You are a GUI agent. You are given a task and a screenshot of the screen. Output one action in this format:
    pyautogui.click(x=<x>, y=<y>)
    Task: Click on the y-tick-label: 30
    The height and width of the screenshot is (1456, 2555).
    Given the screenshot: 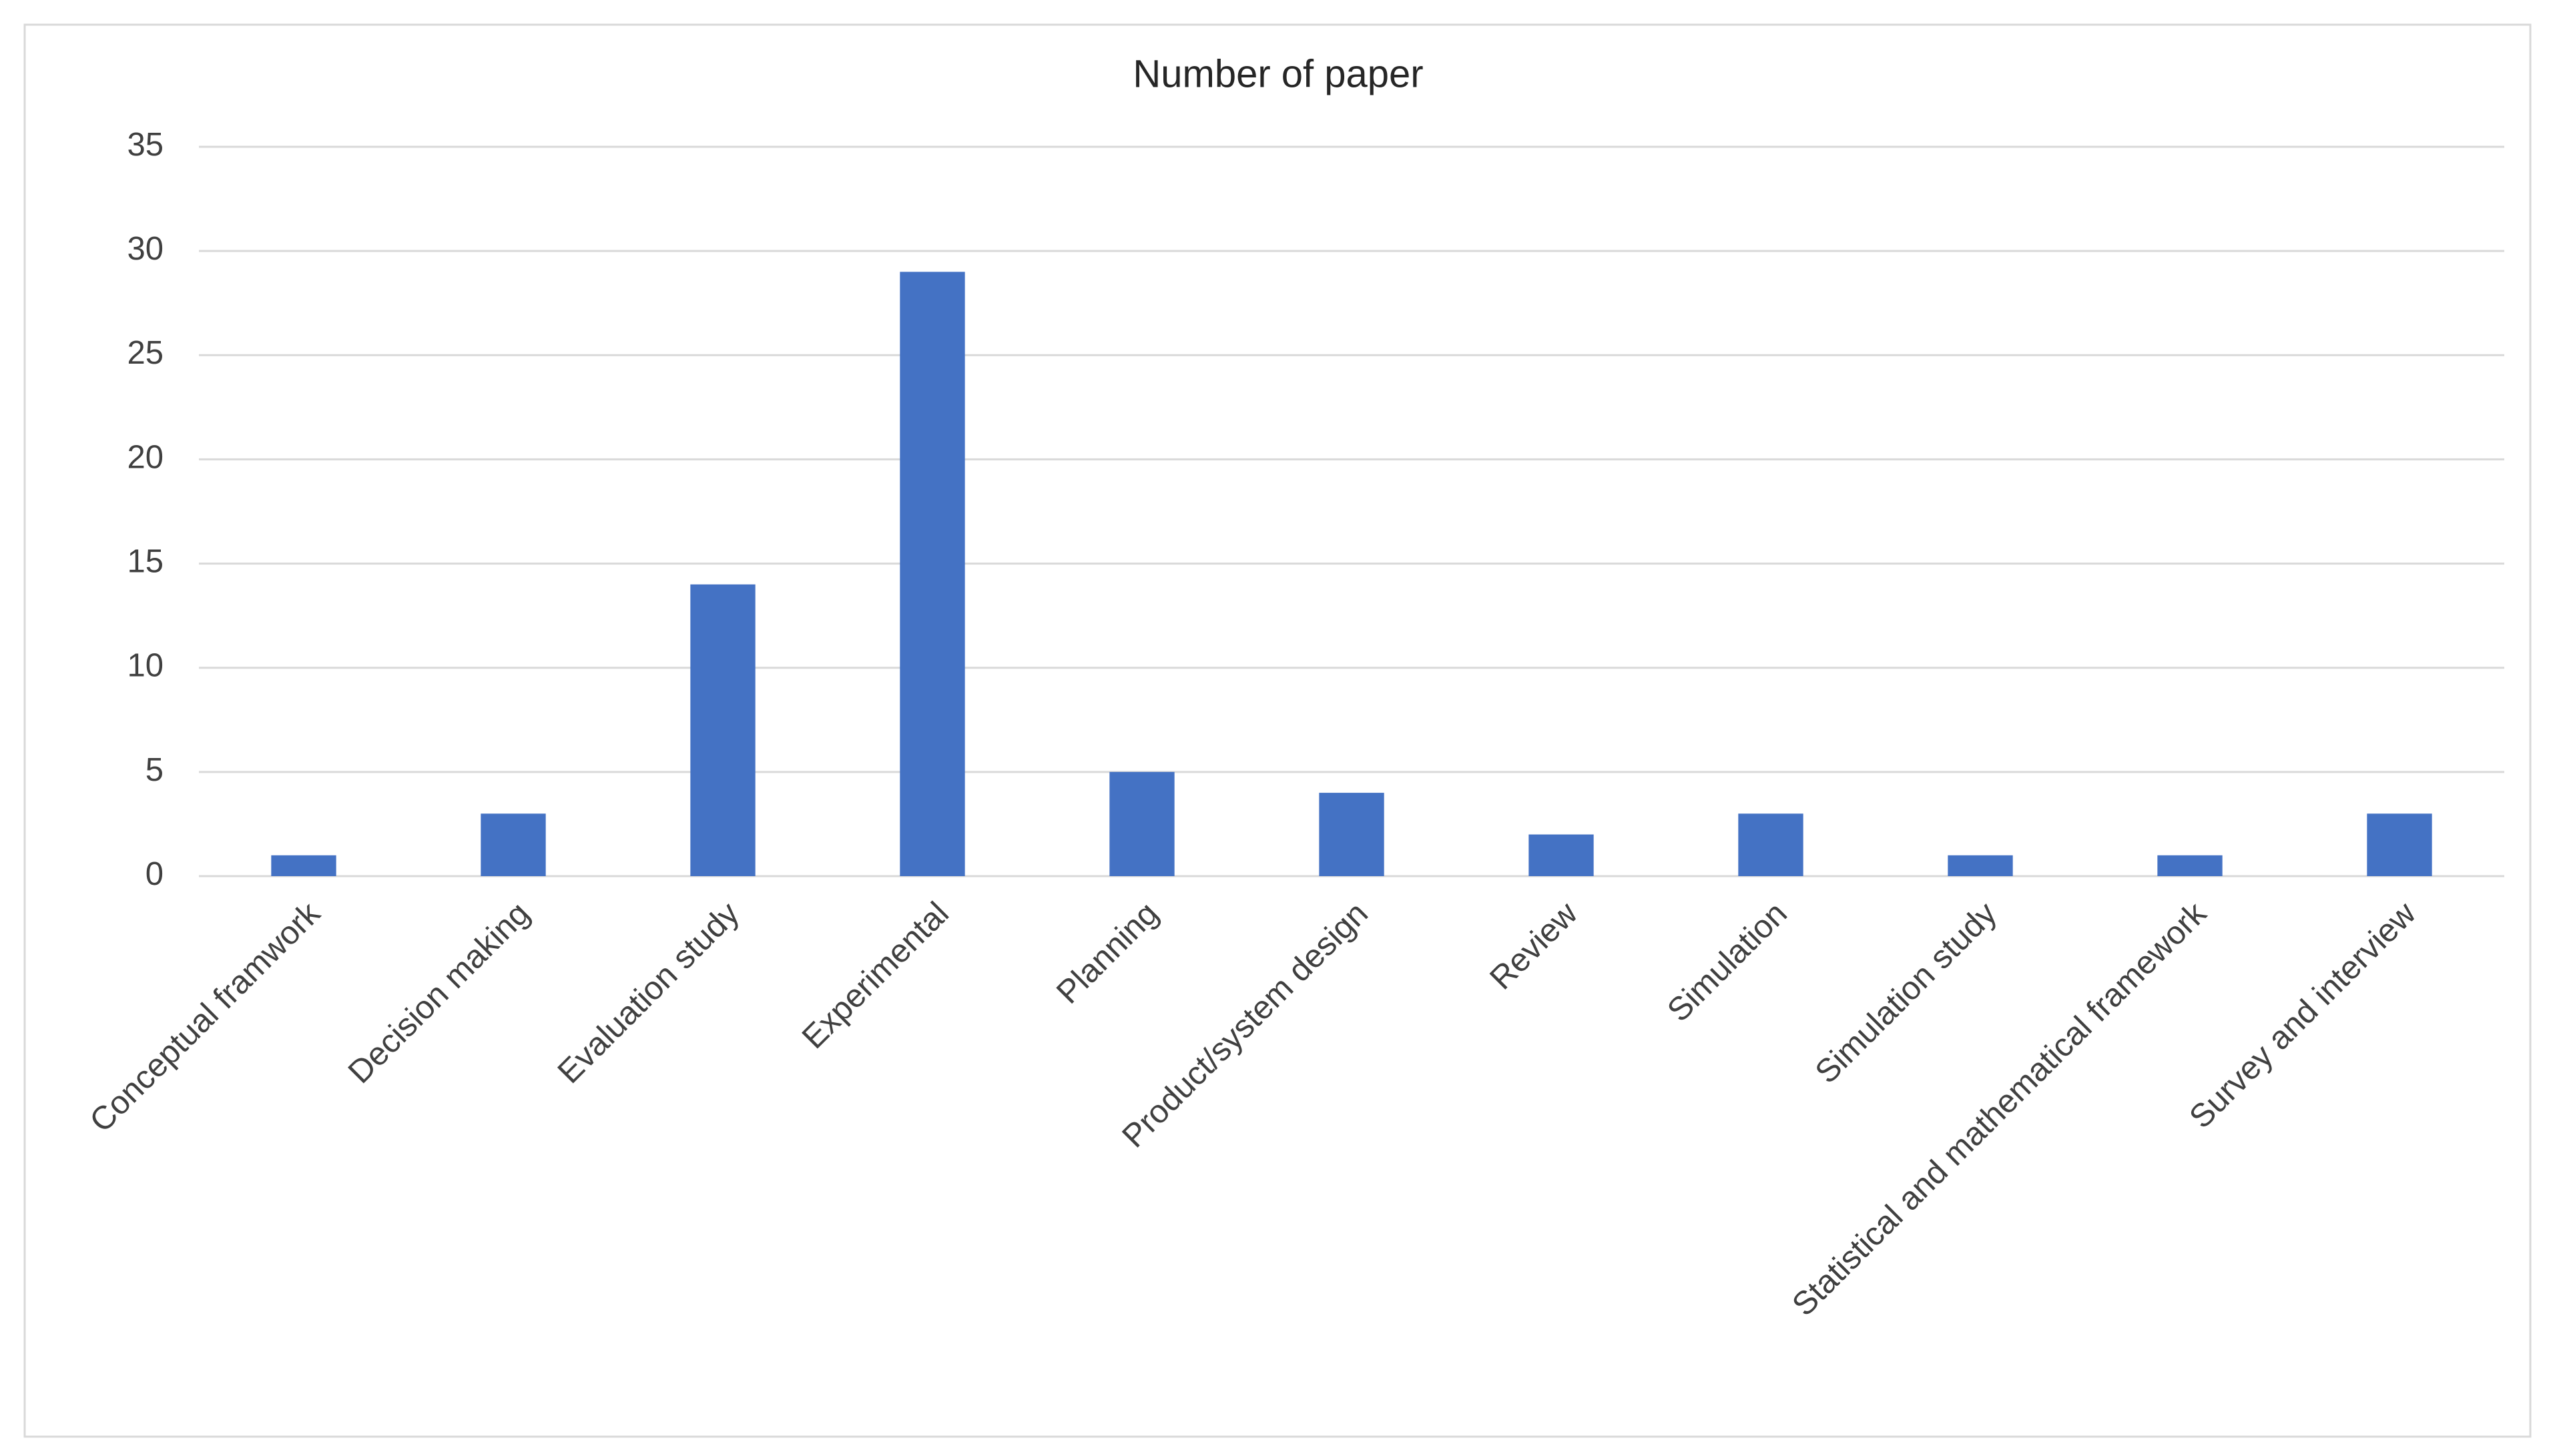 What is the action you would take?
    pyautogui.click(x=146, y=249)
    